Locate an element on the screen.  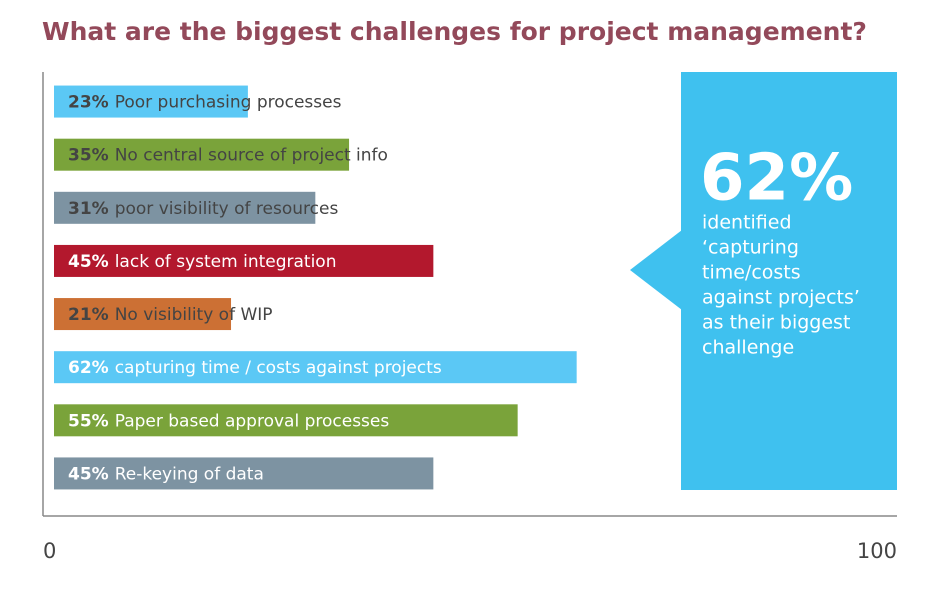
bar-label: 21% No visibility of WIP is located at coordinates (170, 315).